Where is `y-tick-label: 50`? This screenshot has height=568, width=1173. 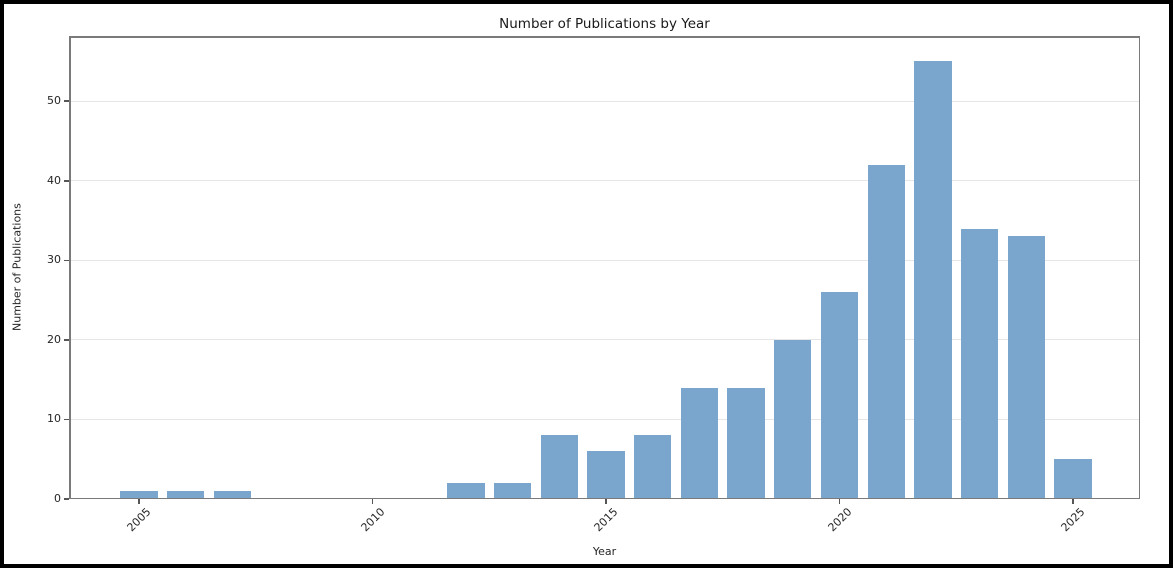
y-tick-label: 50 is located at coordinates (54, 101).